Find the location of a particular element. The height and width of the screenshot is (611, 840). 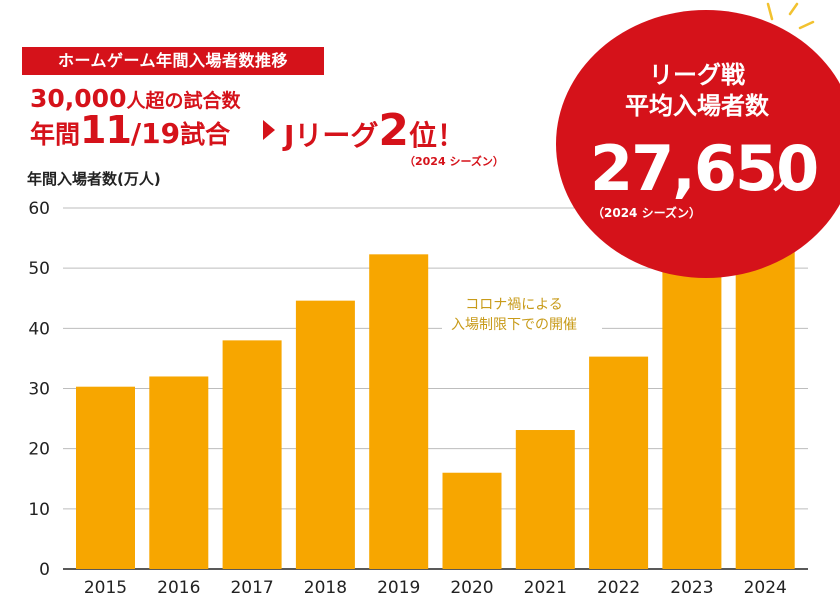

y-tick-label: 60 is located at coordinates (39, 209).